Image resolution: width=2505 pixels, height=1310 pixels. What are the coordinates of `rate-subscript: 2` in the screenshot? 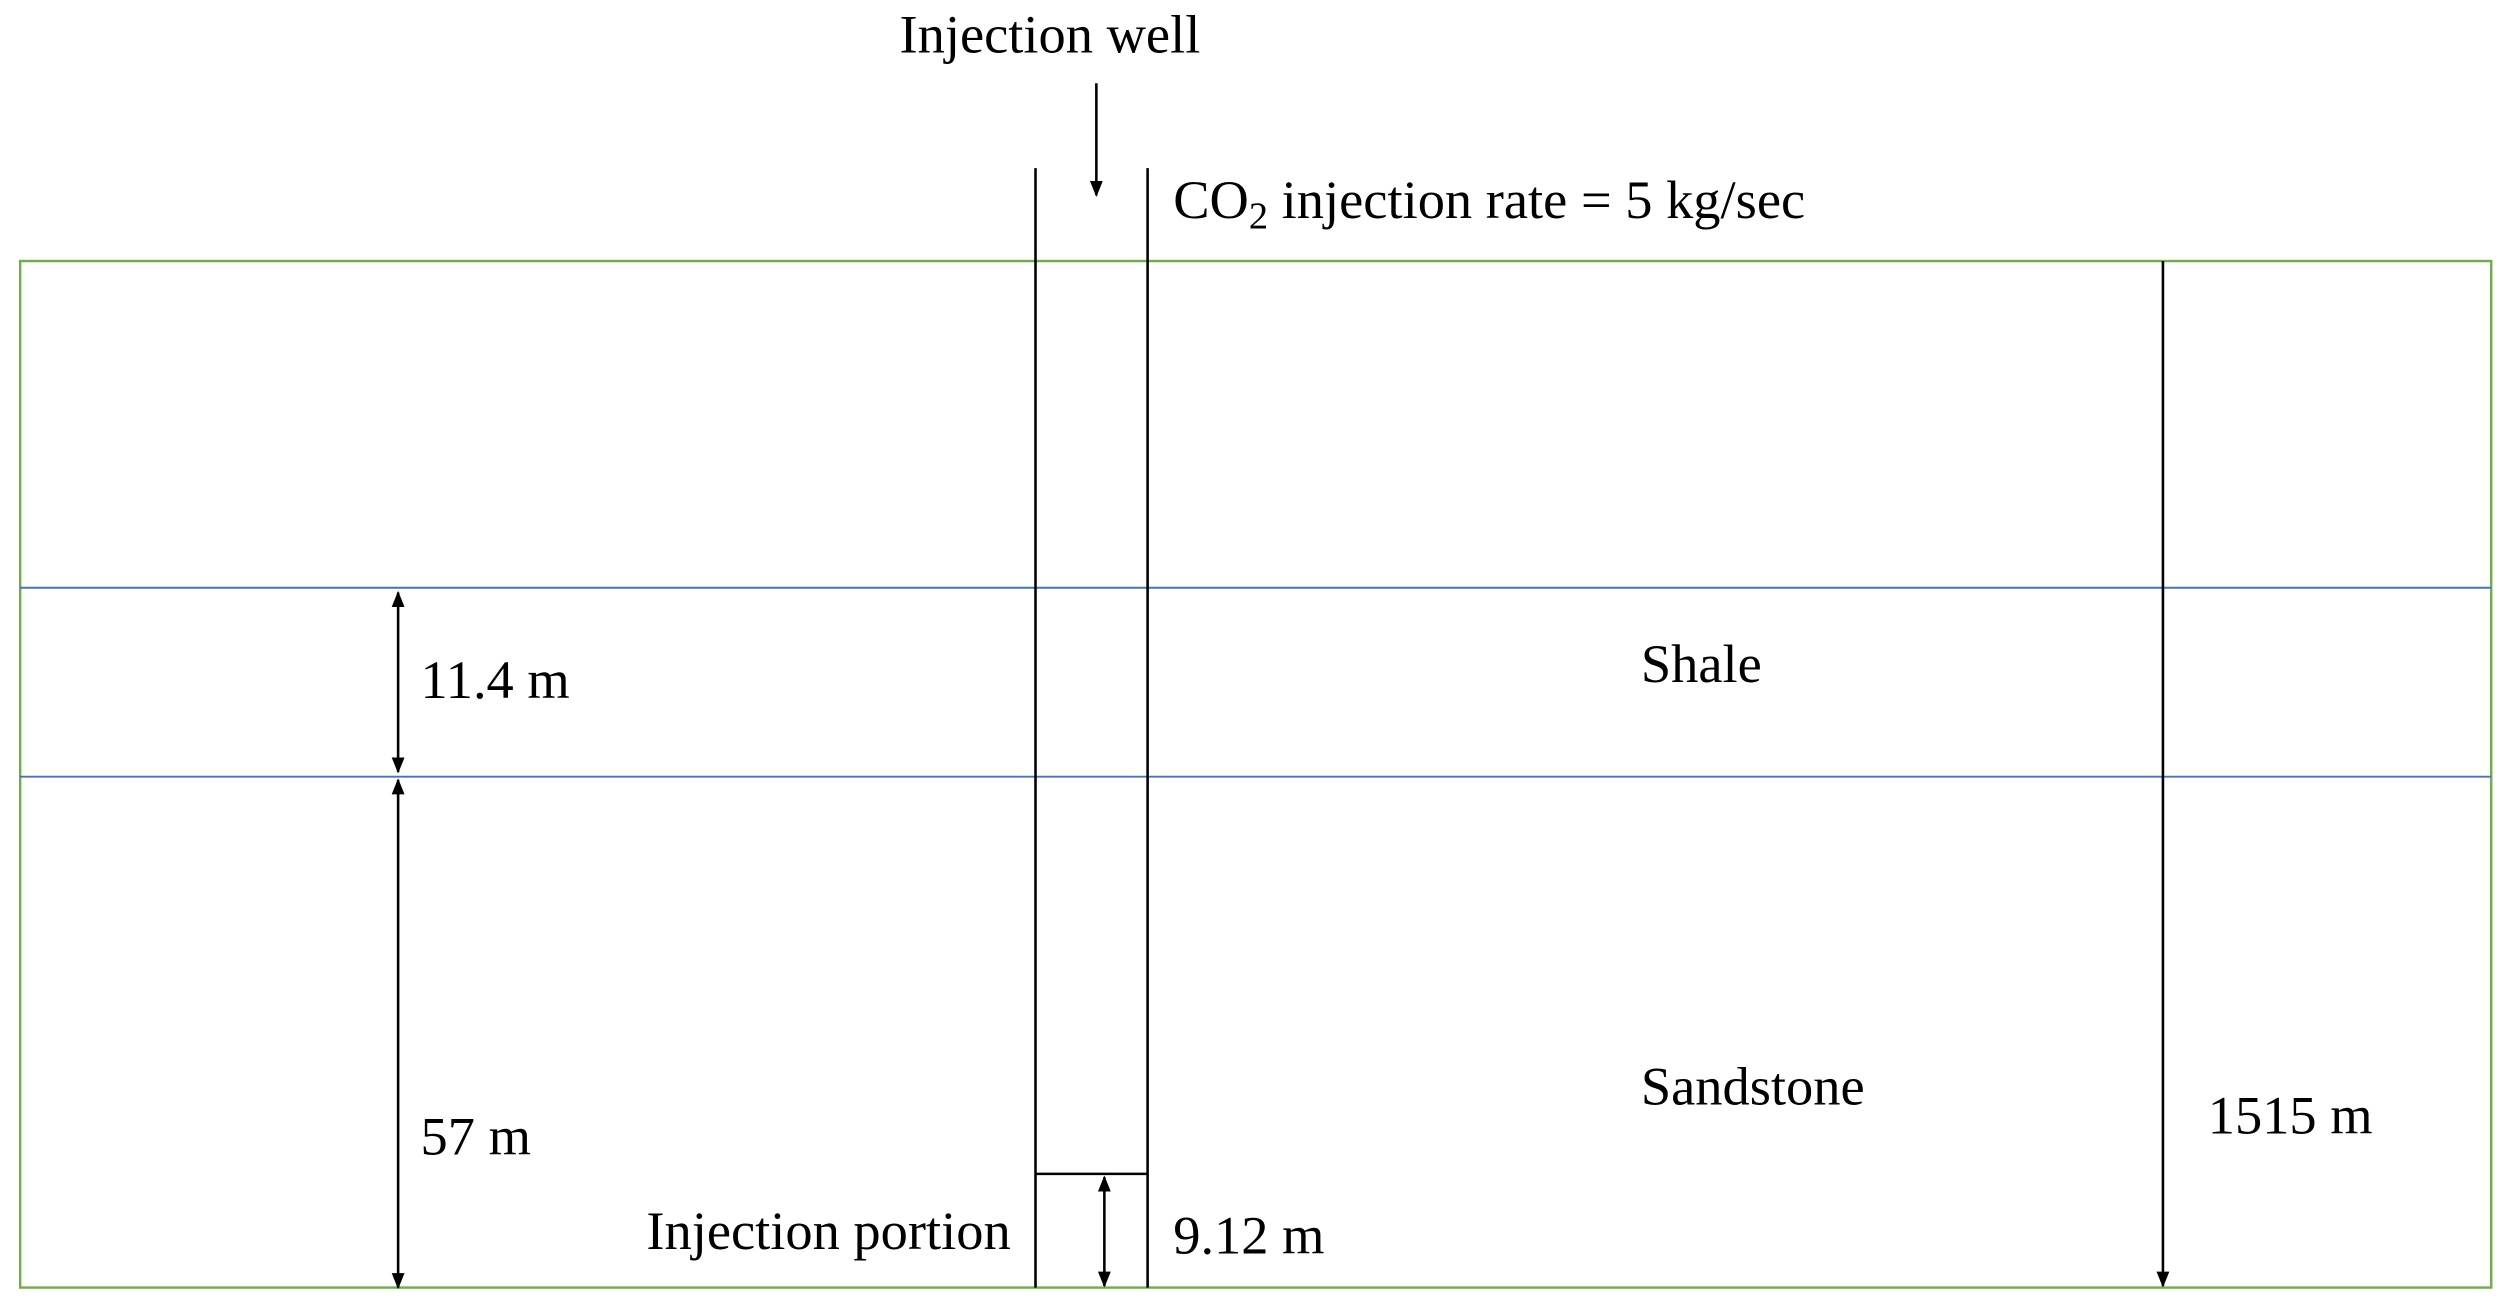 It's located at (1258, 216).